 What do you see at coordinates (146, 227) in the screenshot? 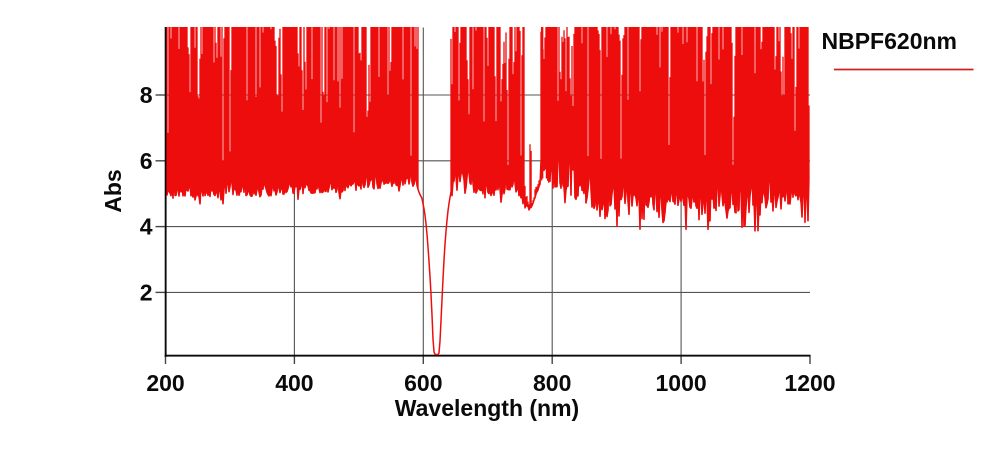
I see `svg-text: 4` at bounding box center [146, 227].